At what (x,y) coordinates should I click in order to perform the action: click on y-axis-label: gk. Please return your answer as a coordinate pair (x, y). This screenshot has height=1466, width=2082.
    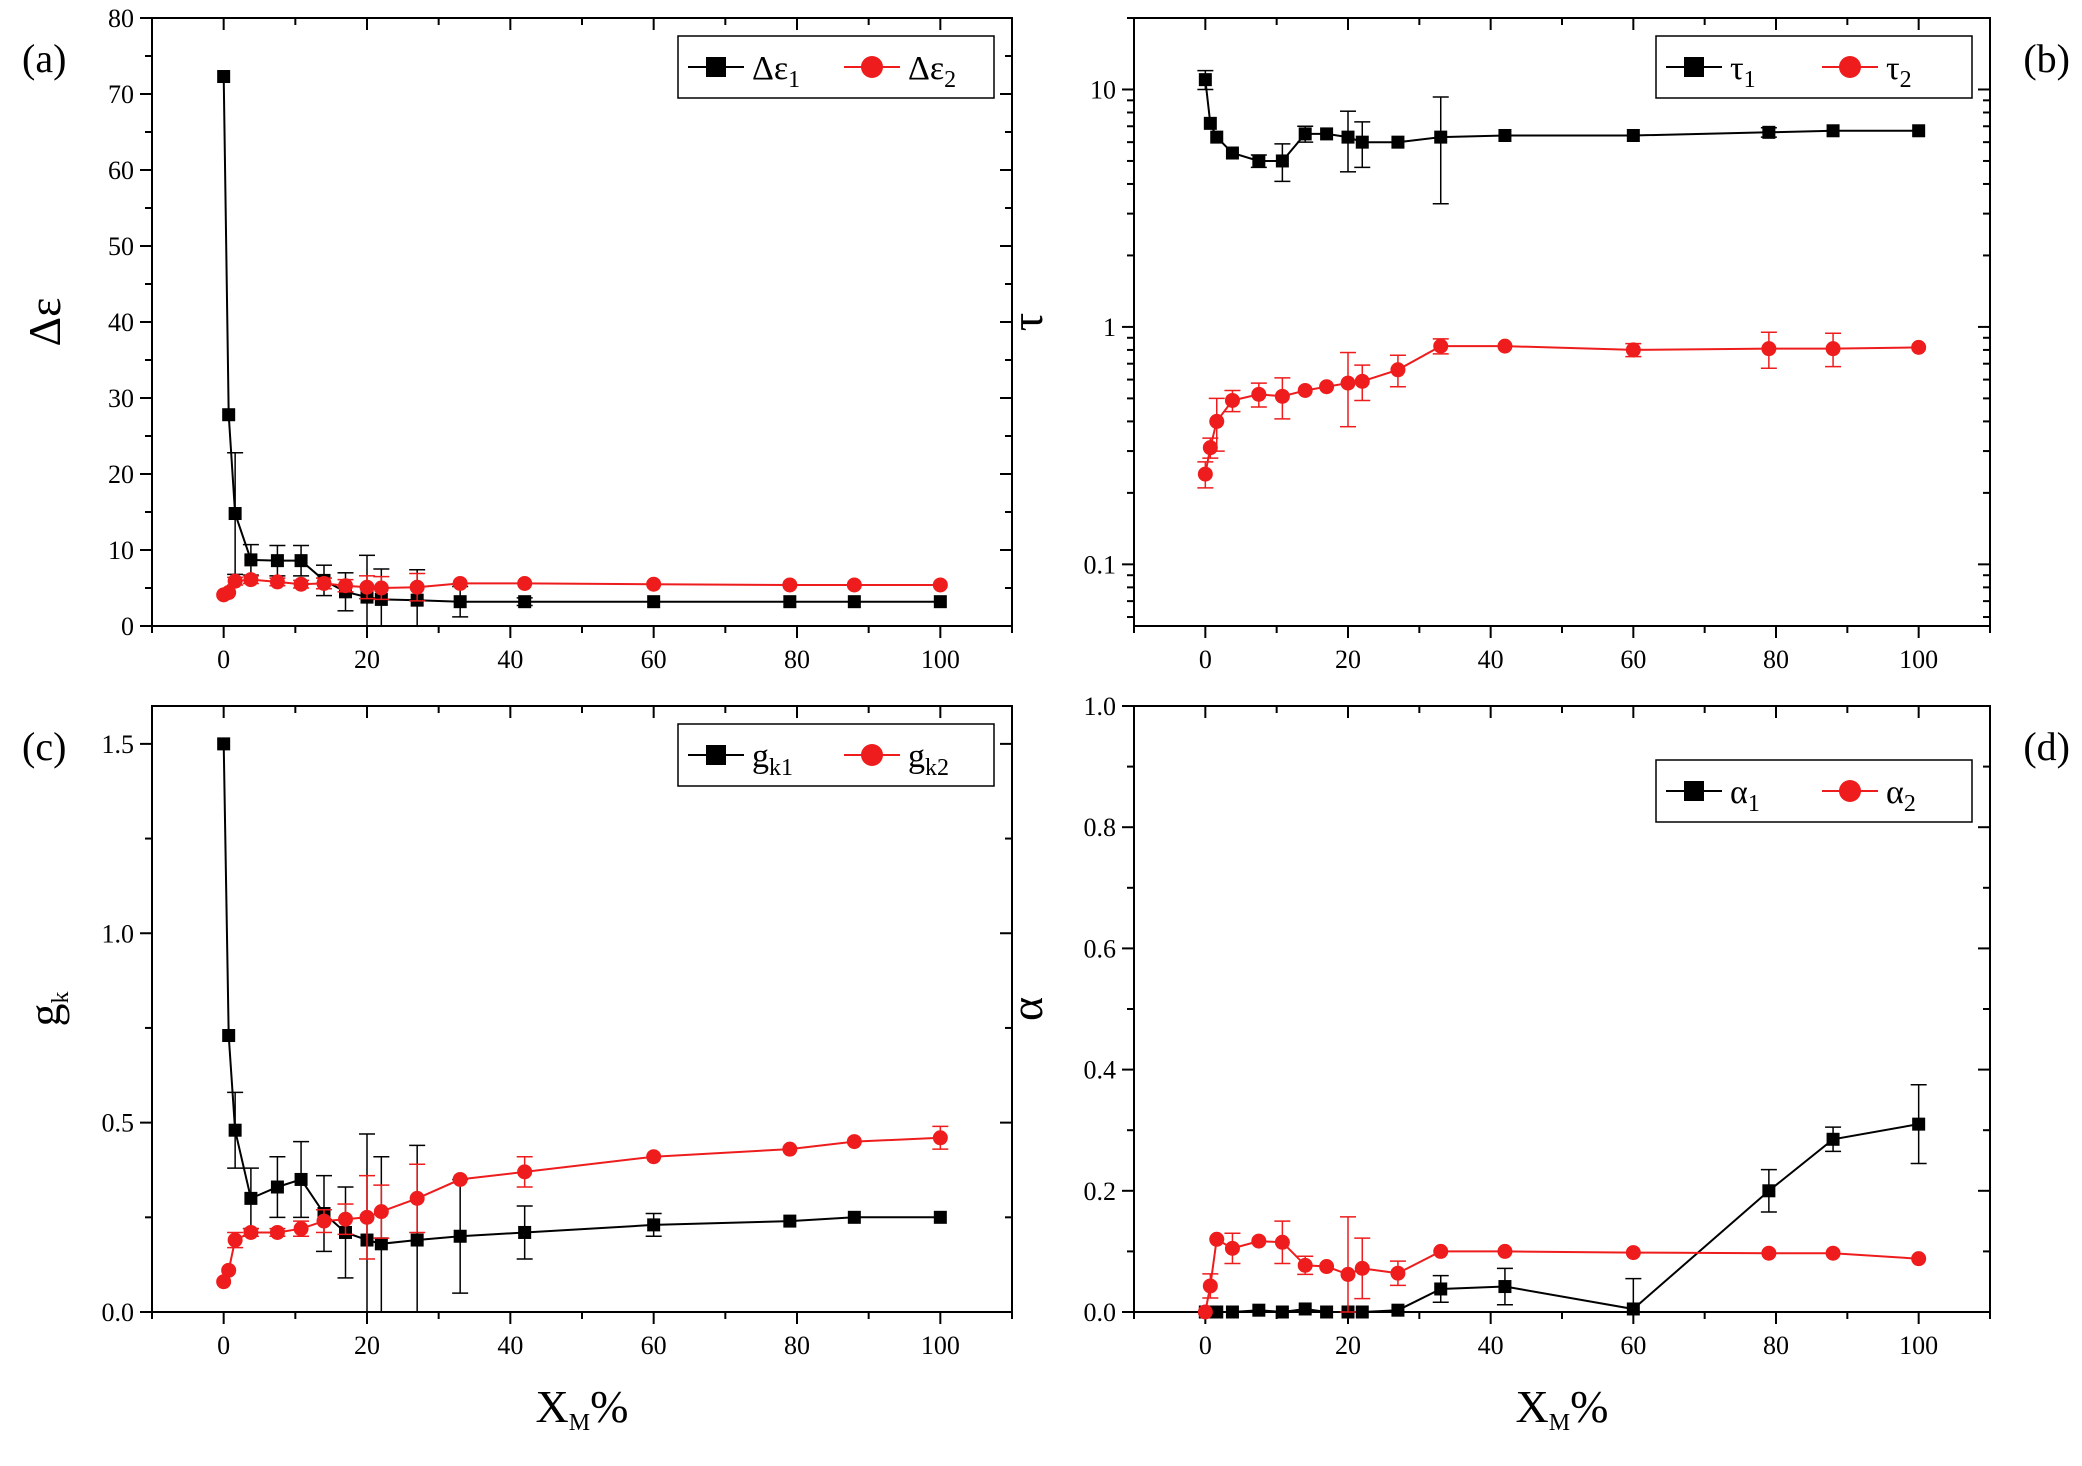
    Looking at the image, I should click on (46, 1009).